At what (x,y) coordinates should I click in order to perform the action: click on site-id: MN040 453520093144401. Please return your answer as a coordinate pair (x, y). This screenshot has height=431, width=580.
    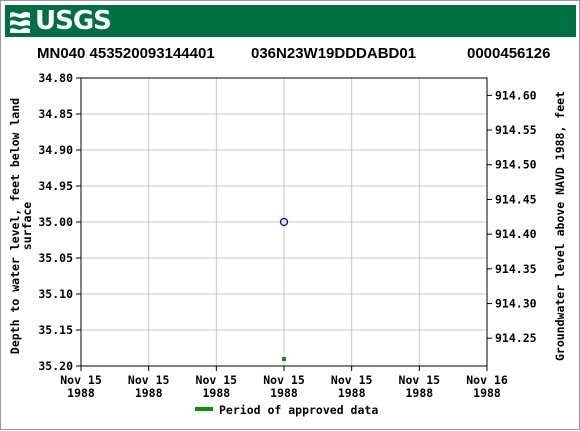
    Looking at the image, I should click on (126, 53).